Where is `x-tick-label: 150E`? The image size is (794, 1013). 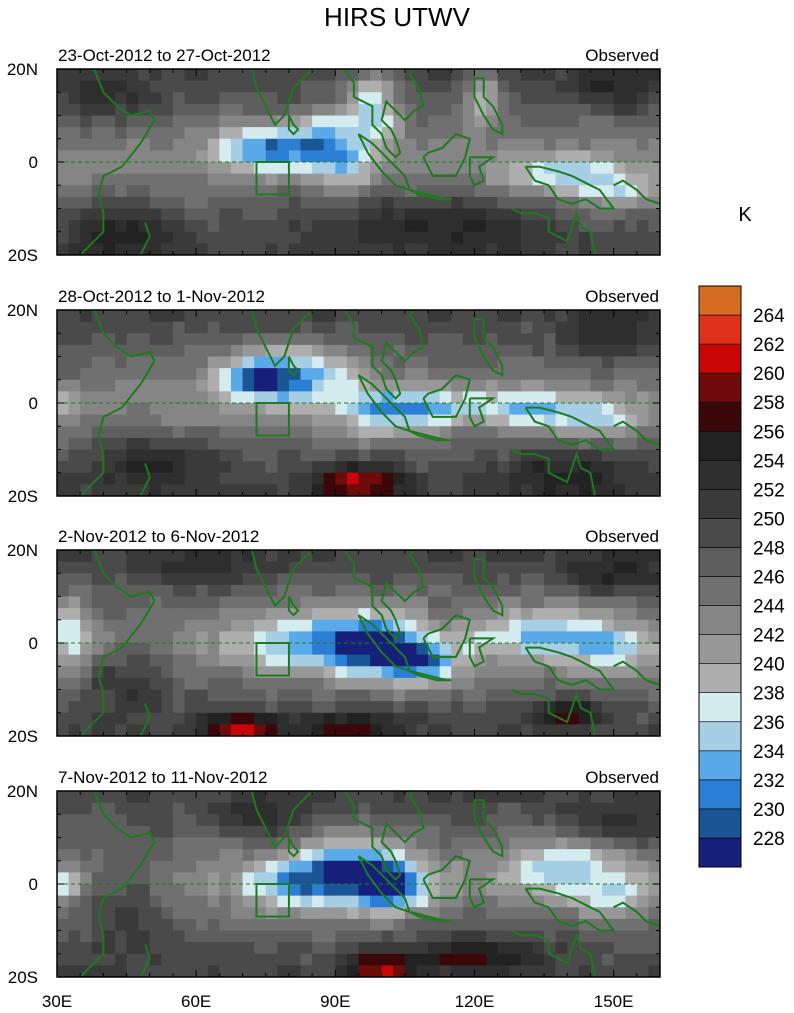 x-tick-label: 150E is located at coordinates (614, 1001).